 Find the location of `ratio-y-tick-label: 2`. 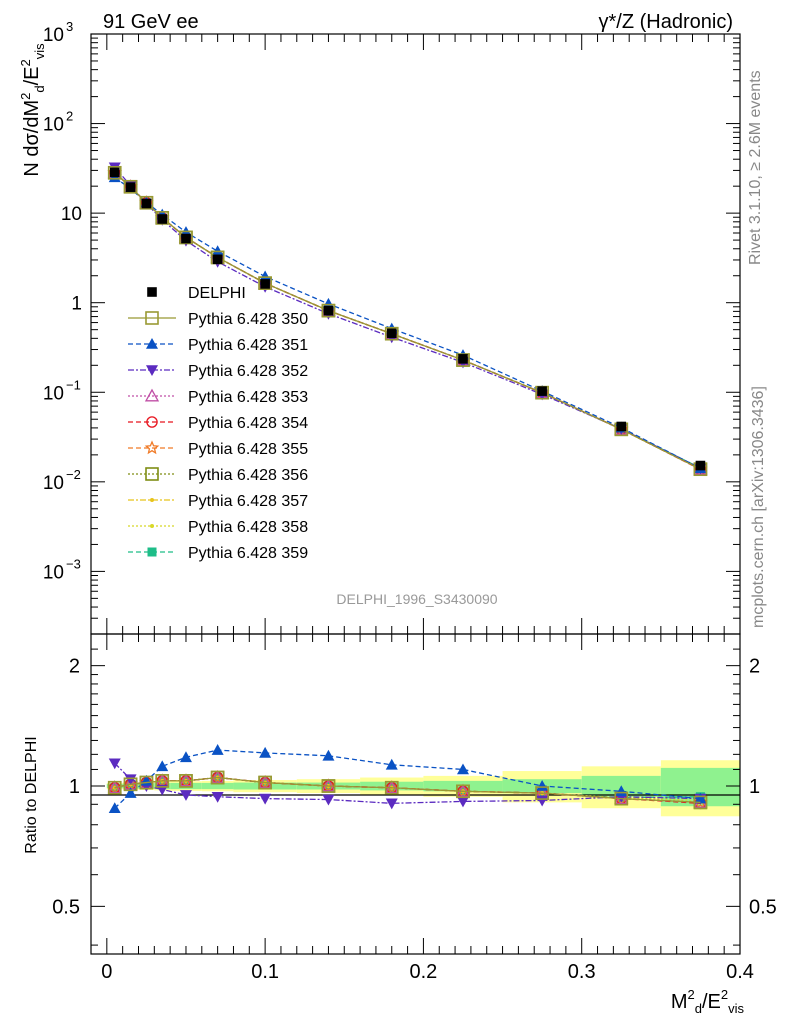

ratio-y-tick-label: 2 is located at coordinates (74, 667).